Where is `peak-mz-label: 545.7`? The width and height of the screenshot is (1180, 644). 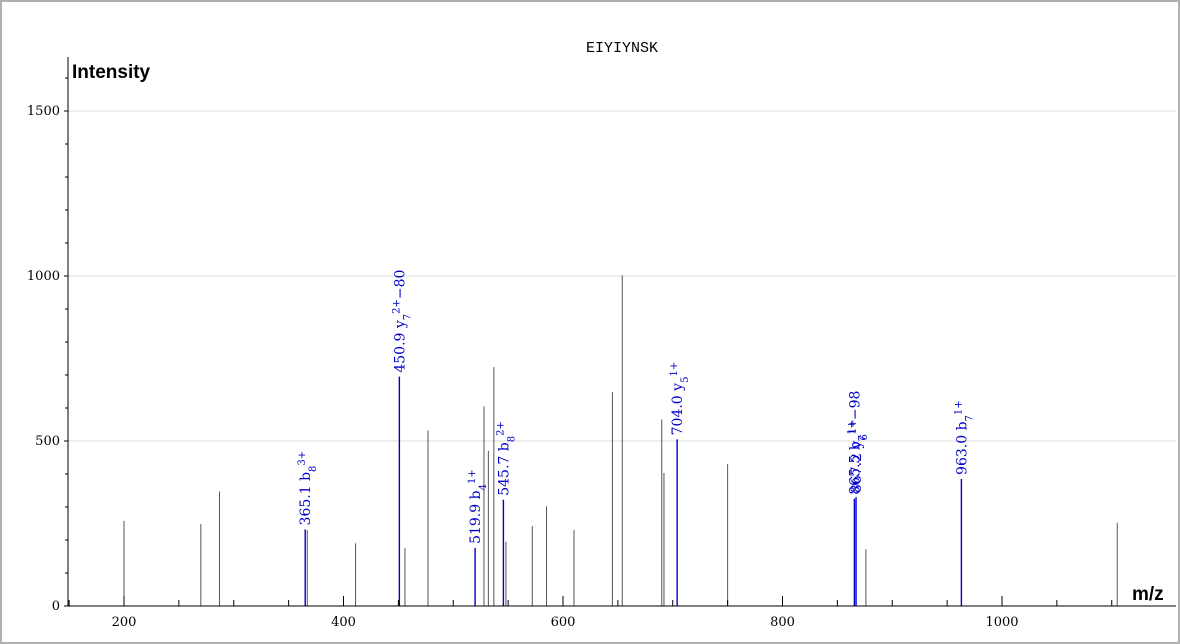
peak-mz-label: 545.7 is located at coordinates (504, 473).